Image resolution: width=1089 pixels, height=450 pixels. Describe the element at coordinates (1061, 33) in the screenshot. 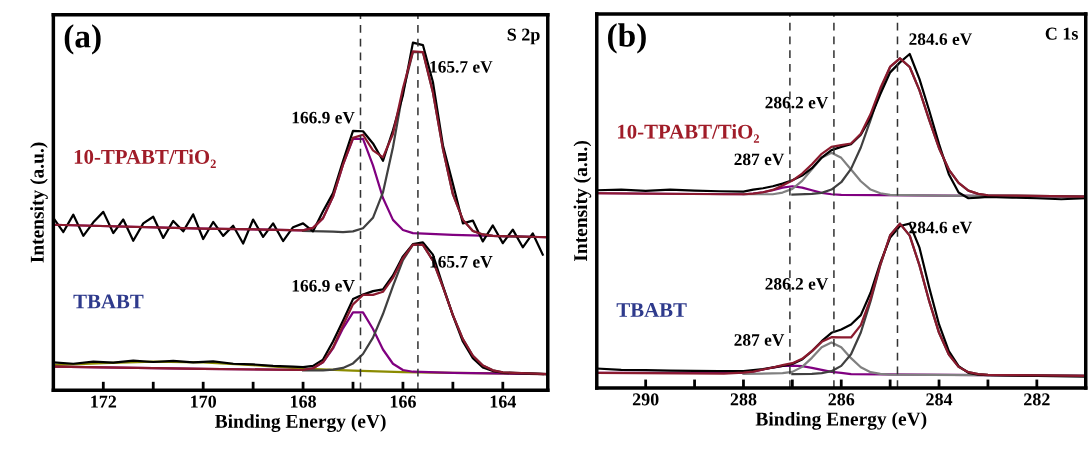

I see `chart-subtitle: C 1s` at that location.